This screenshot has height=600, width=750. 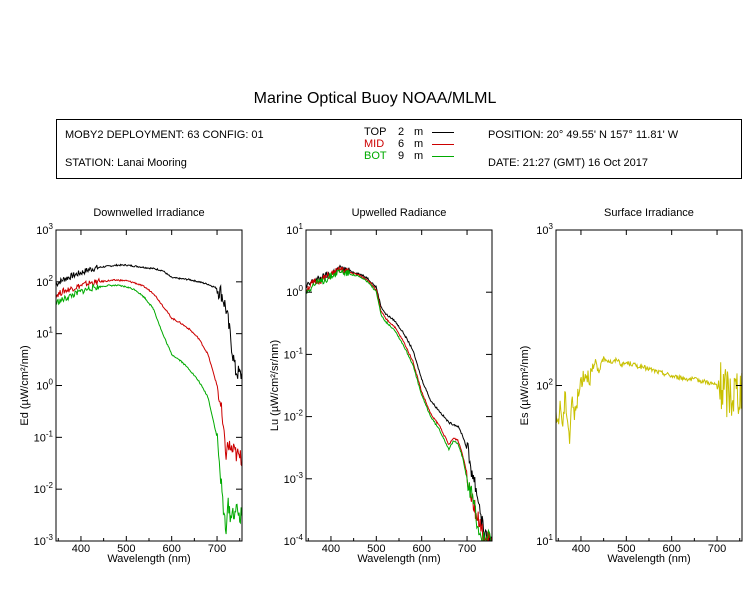 What do you see at coordinates (25, 385) in the screenshot?
I see `y-axis-label: Ed (µW/cm²/nm)` at bounding box center [25, 385].